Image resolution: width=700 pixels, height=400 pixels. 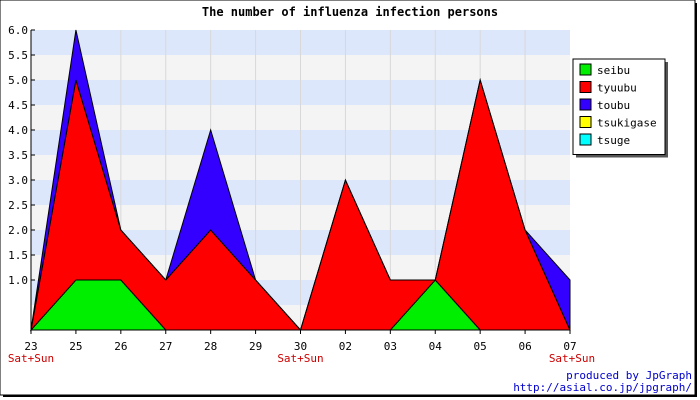 What do you see at coordinates (585, 87) in the screenshot?
I see `legend-swatch-tyuubu` at bounding box center [585, 87].